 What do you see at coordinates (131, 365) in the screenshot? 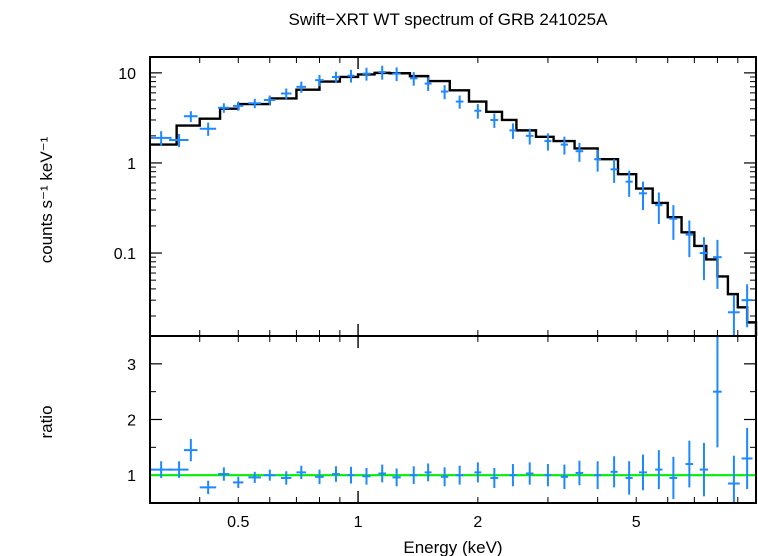
I see `bottom-y-tick-label: 3` at bounding box center [131, 365].